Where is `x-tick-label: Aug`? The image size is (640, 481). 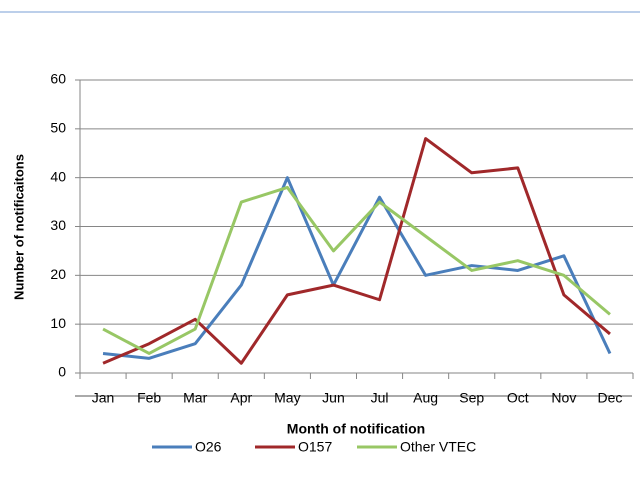 x-tick-label: Aug is located at coordinates (425, 398).